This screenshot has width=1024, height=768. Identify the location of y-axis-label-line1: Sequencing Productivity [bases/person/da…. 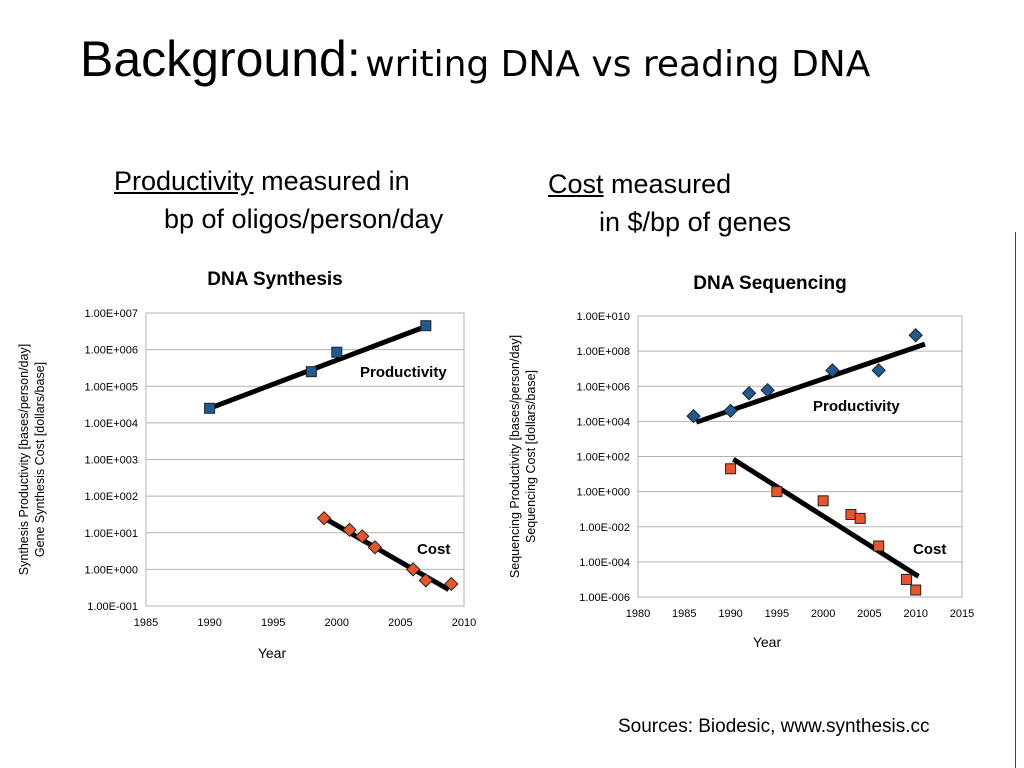
(515, 456).